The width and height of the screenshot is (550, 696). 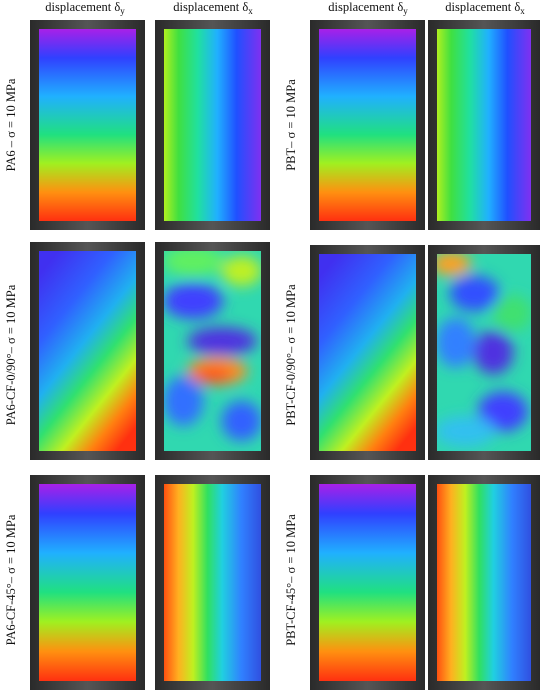 What do you see at coordinates (11, 124) in the screenshot?
I see `row-label: PA6 – σ = 10 MPa` at bounding box center [11, 124].